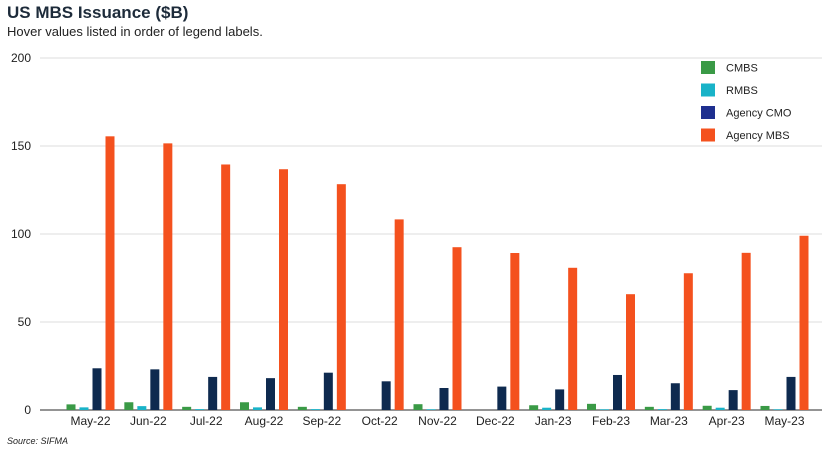 This screenshot has width=830, height=459. What do you see at coordinates (784, 421) in the screenshot?
I see `x-tick-label: May-23` at bounding box center [784, 421].